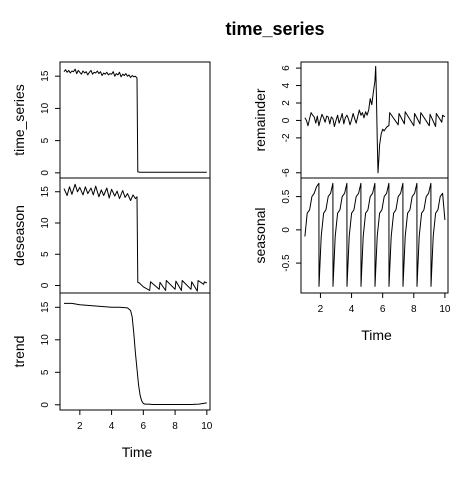 This screenshot has width=476, height=484. I want to click on figure-title: time_series, so click(274, 29).